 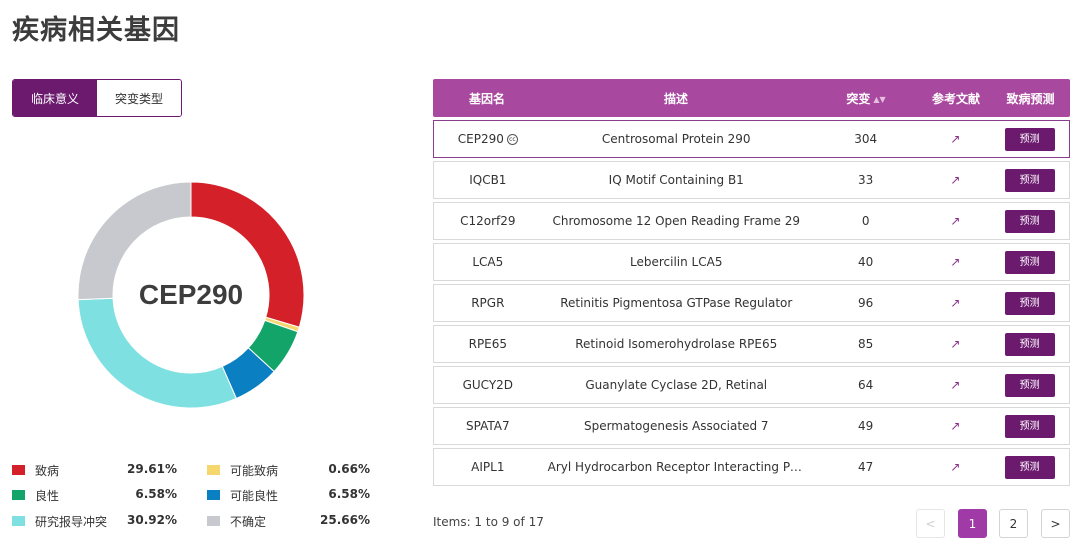 What do you see at coordinates (676, 426) in the screenshot?
I see `gene-desc: Spermatogenesis Associated 7` at bounding box center [676, 426].